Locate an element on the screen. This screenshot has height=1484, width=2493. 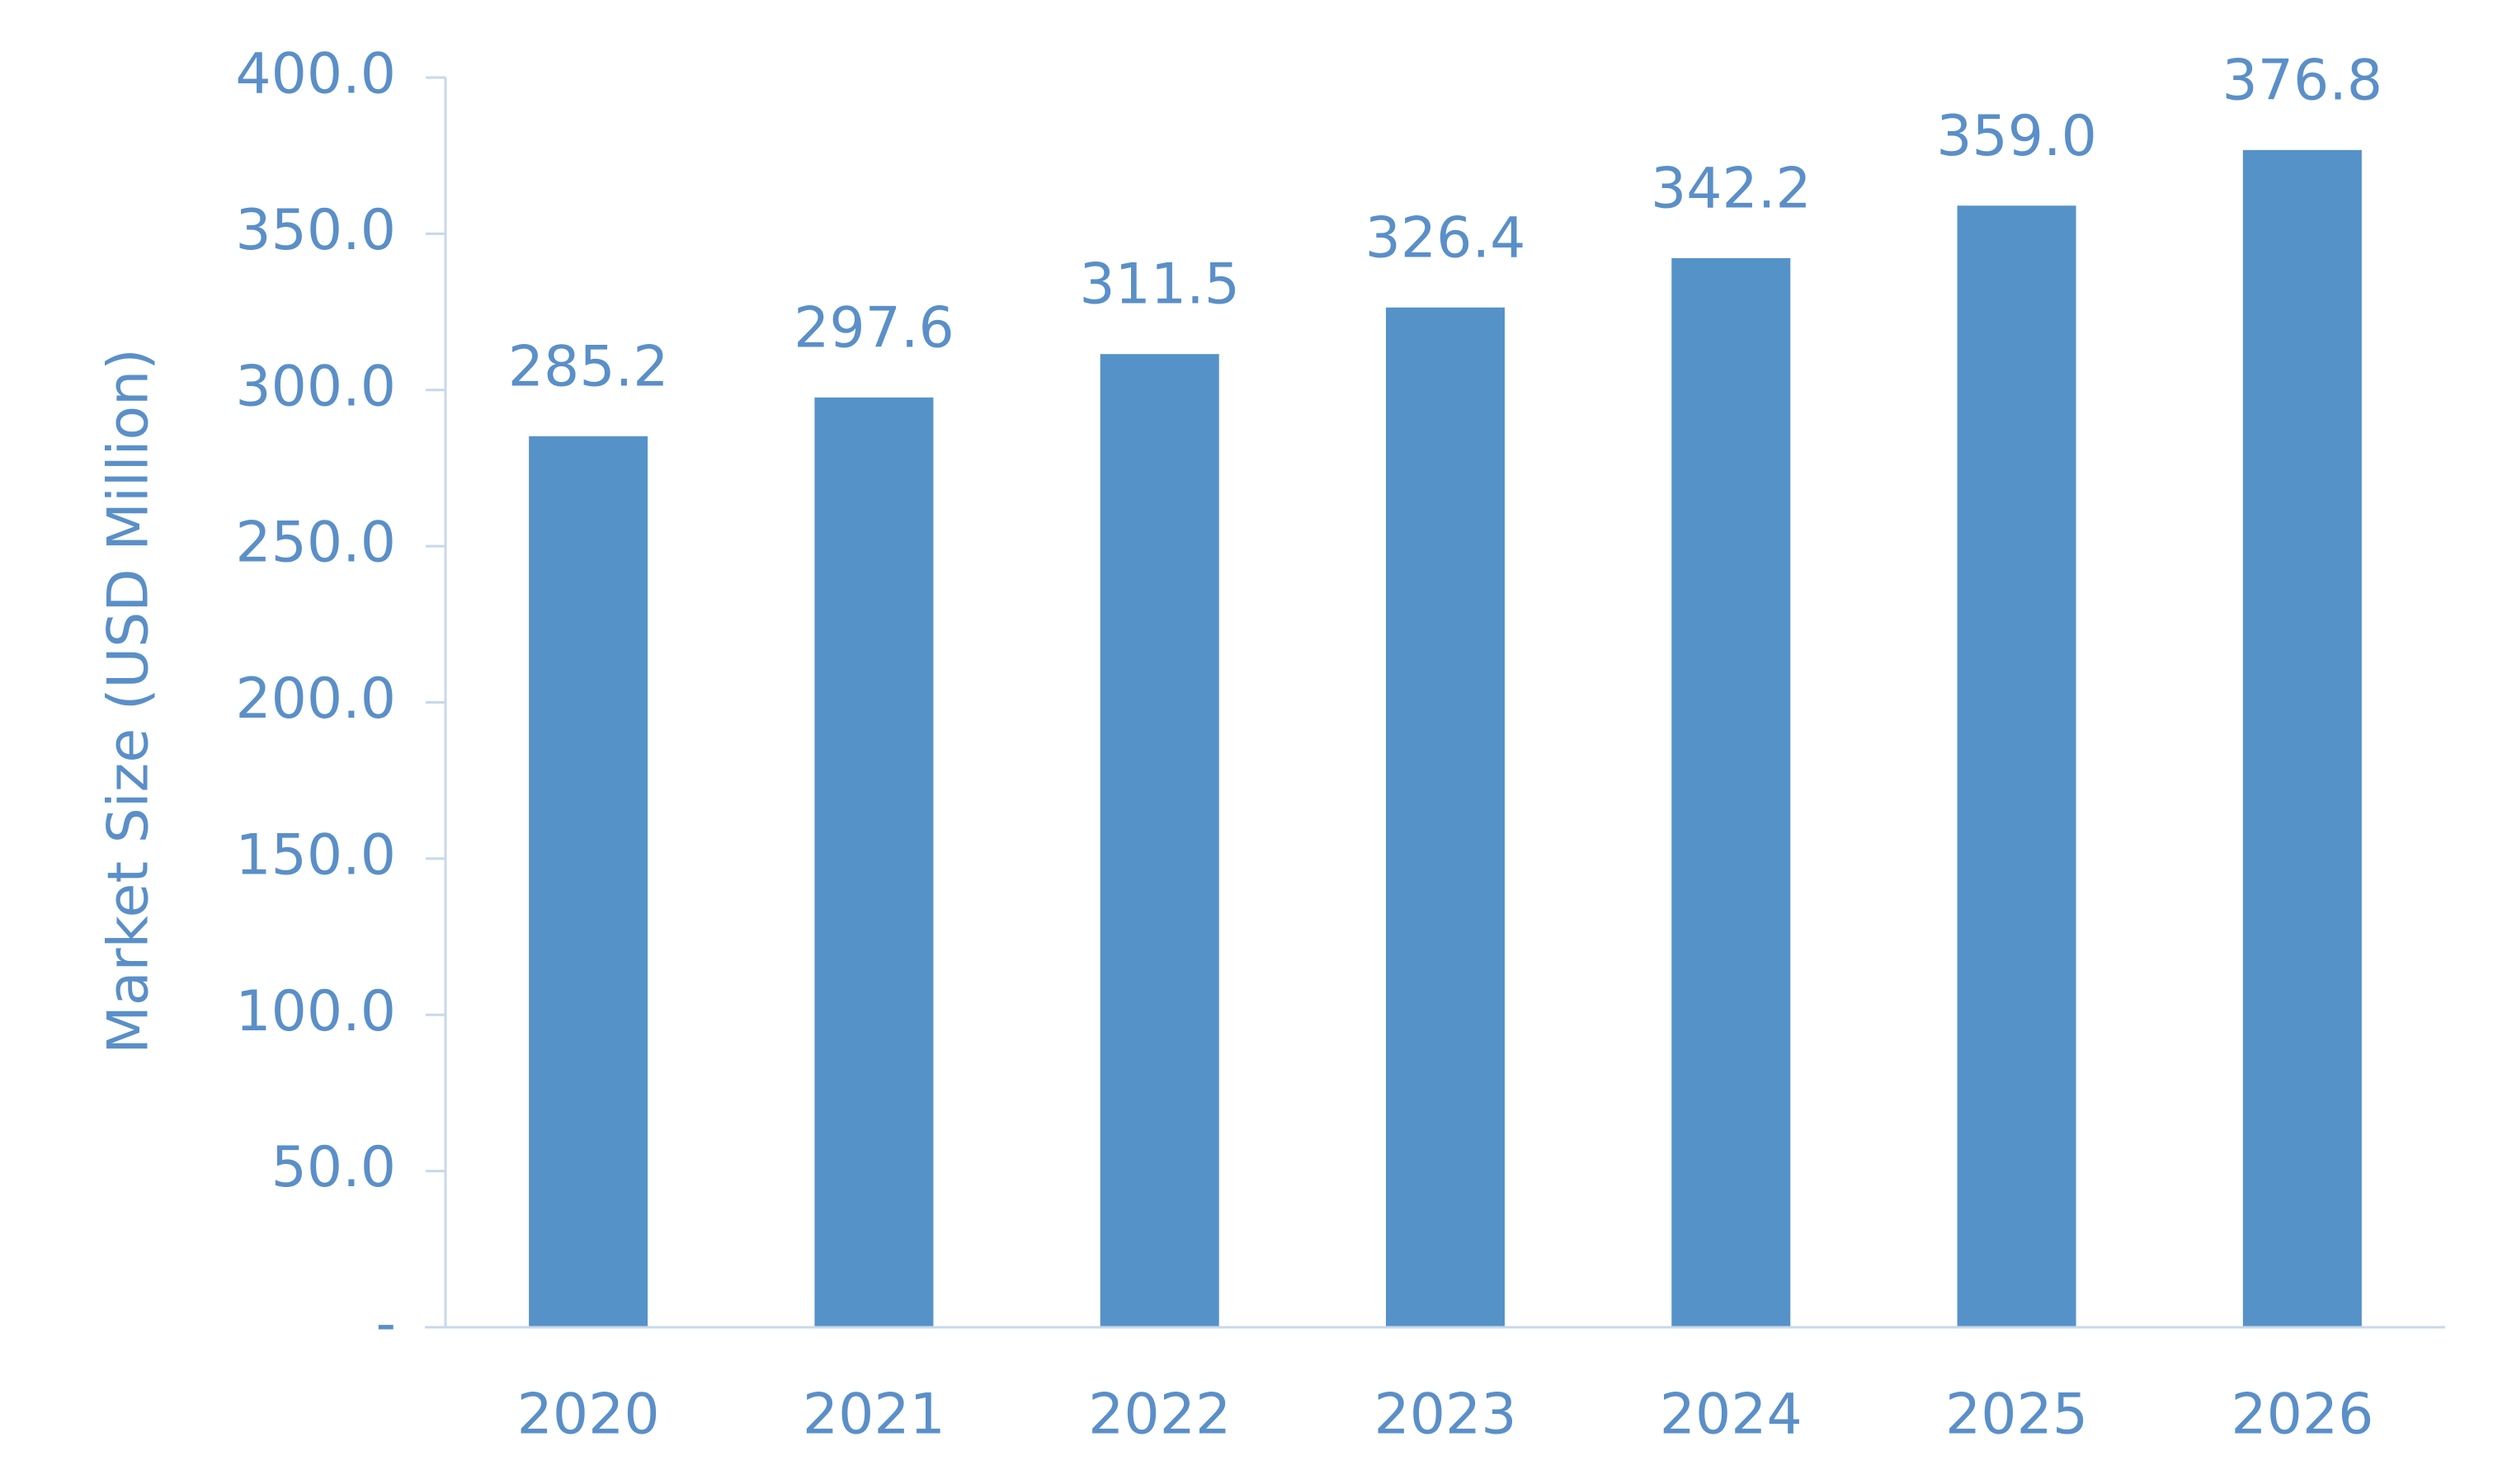
value-label: 311.5 is located at coordinates (1159, 285).